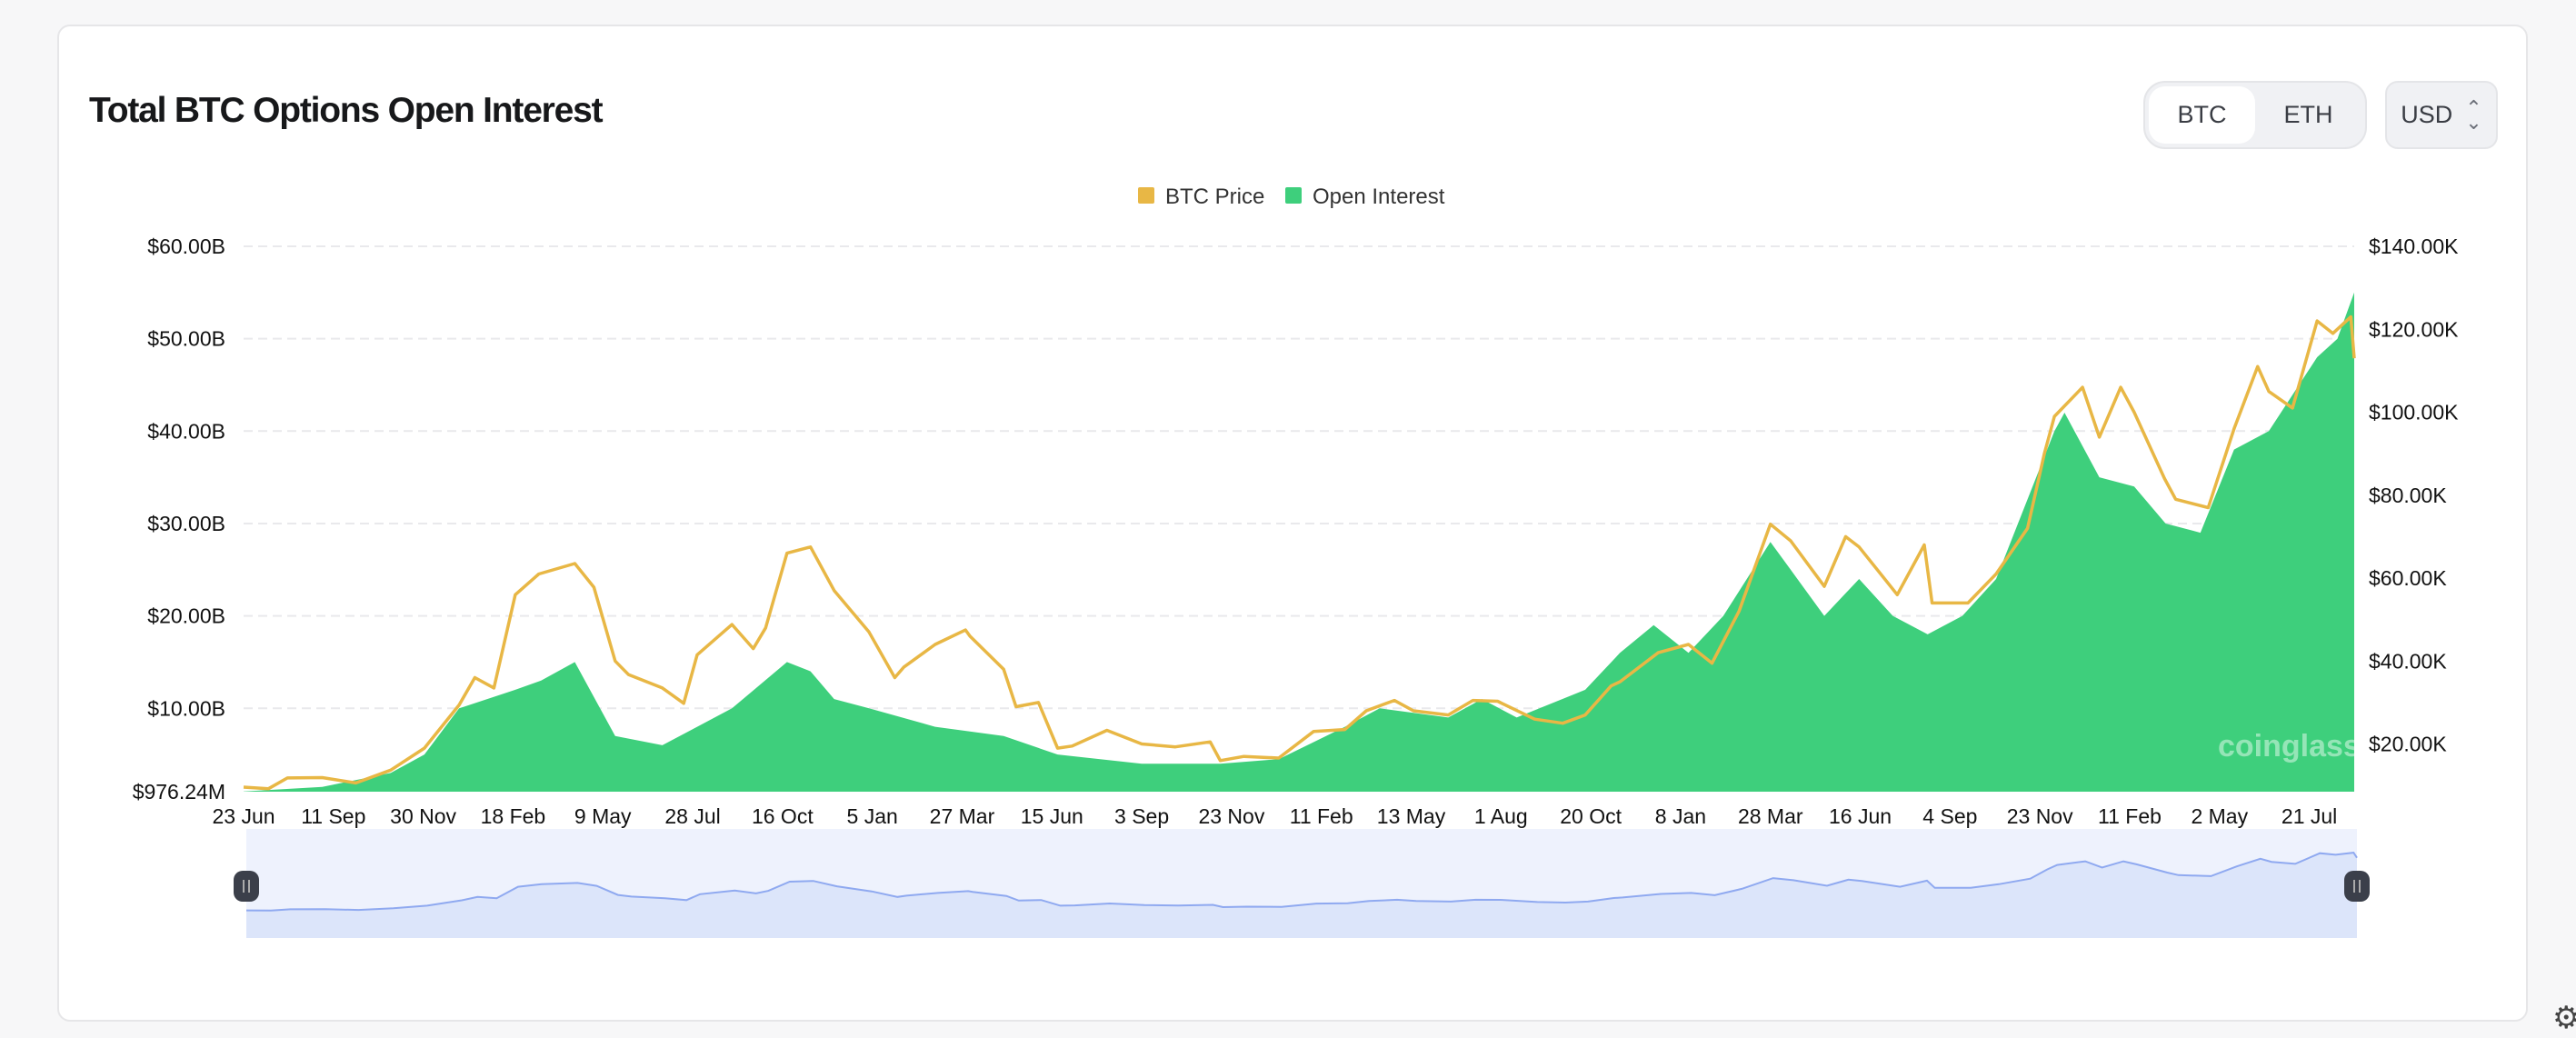 This screenshot has height=1038, width=2576. Describe the element at coordinates (2427, 114) in the screenshot. I see `currency-value: USD` at that location.